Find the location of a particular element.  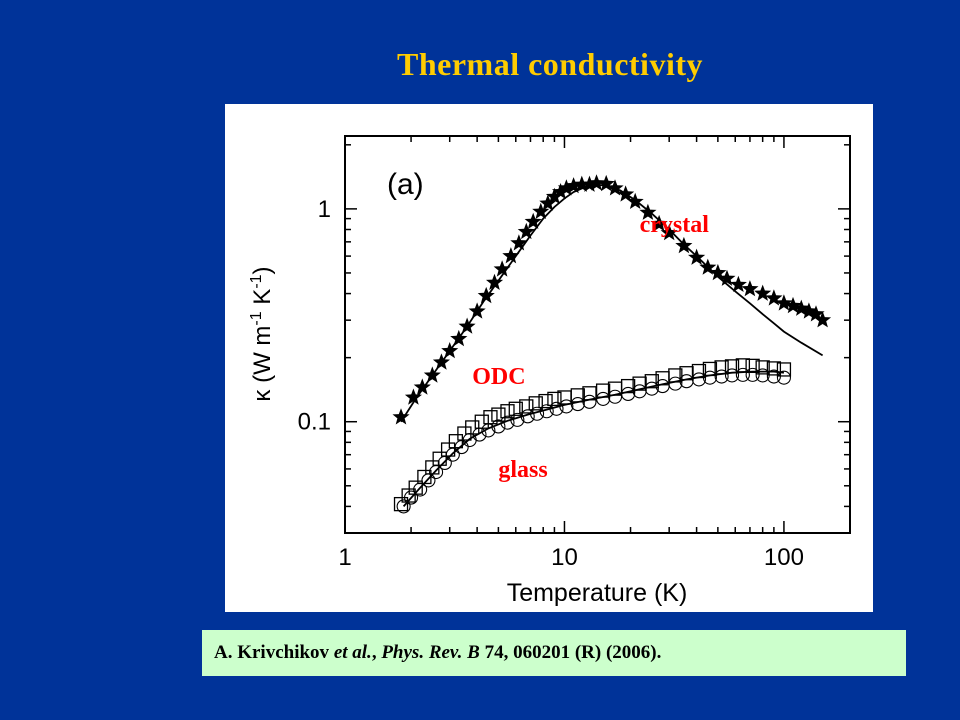

y-axis-label-k: K is located at coordinates (262, 300).